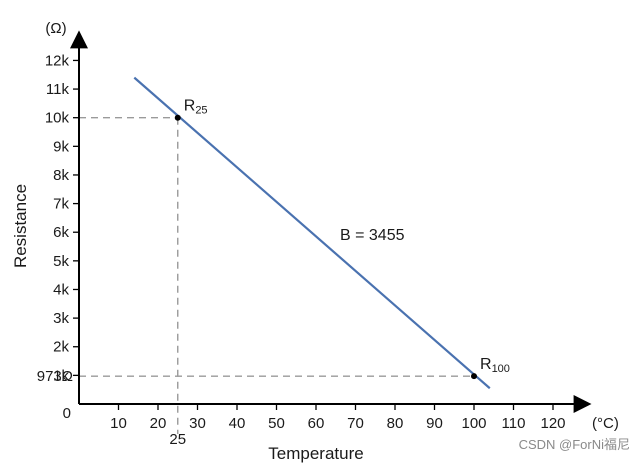 This screenshot has width=639, height=464. I want to click on y-tick-label: 8k, so click(61, 175).